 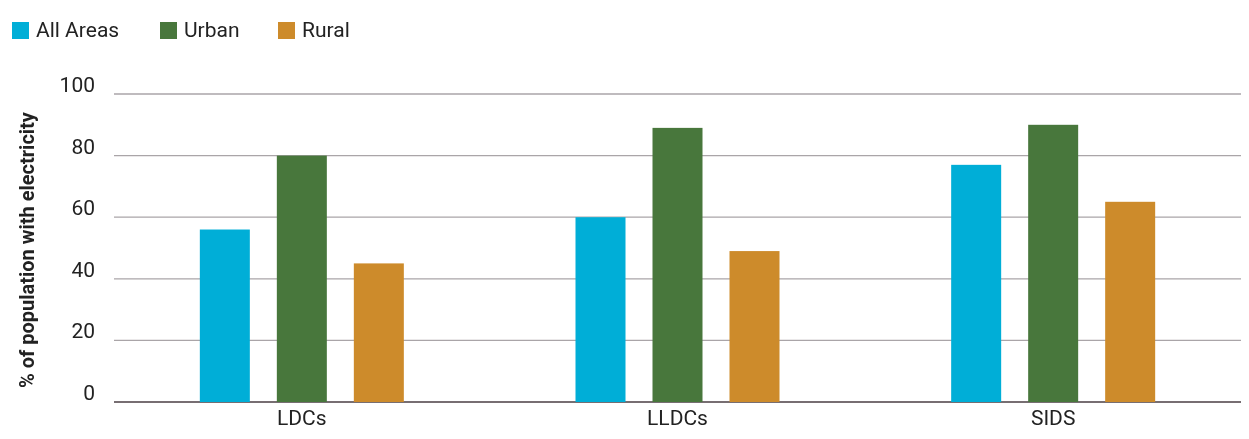 What do you see at coordinates (212, 29) in the screenshot?
I see `legend-label: Urban` at bounding box center [212, 29].